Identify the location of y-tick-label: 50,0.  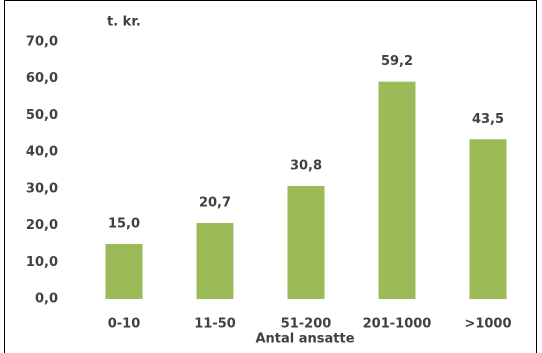
(42, 115).